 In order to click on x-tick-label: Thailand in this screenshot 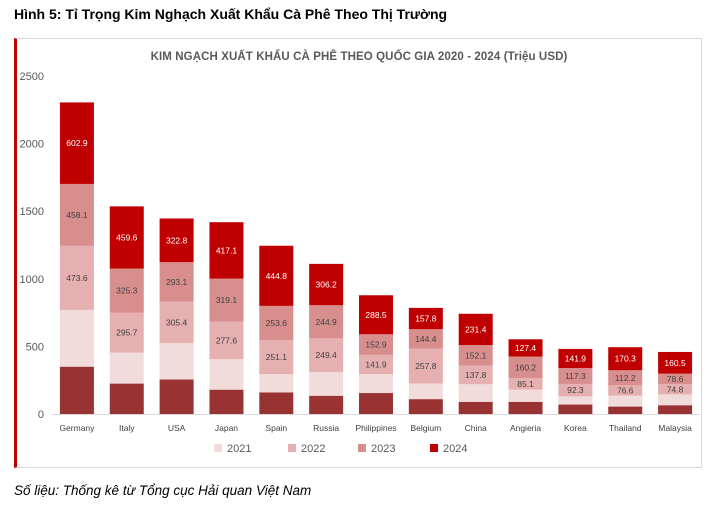, I will do `click(625, 428)`.